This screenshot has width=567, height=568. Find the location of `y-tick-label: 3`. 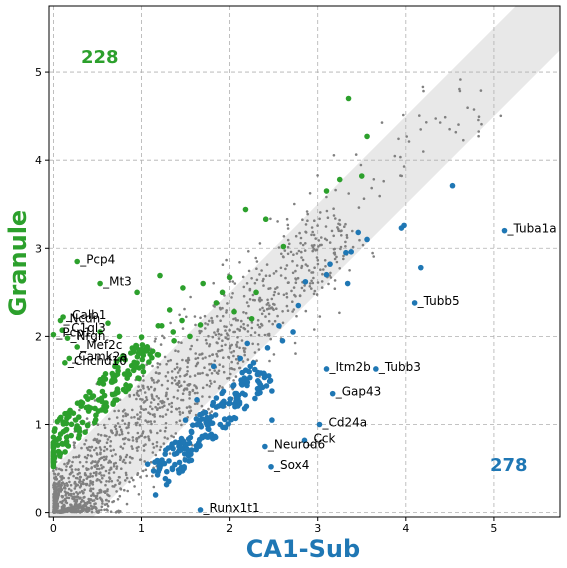

y-tick-label: 3 is located at coordinates (38, 248).